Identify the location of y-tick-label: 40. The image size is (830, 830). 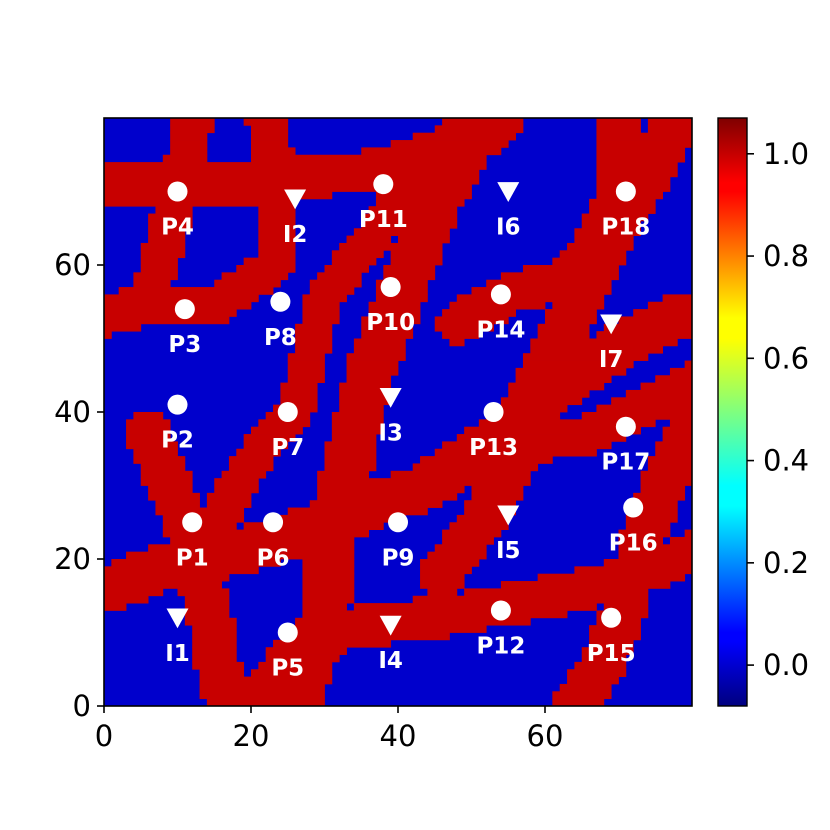
(72, 412).